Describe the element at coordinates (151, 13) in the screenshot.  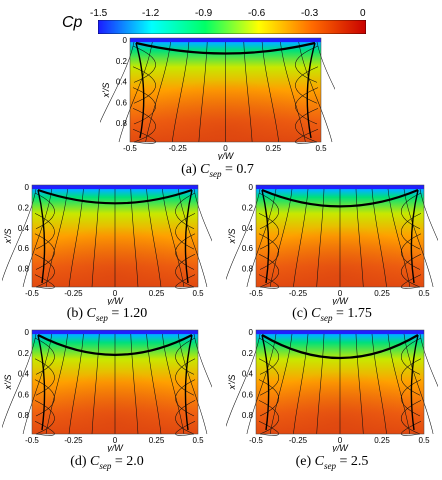
I see `colorbar-tick: -1.2` at that location.